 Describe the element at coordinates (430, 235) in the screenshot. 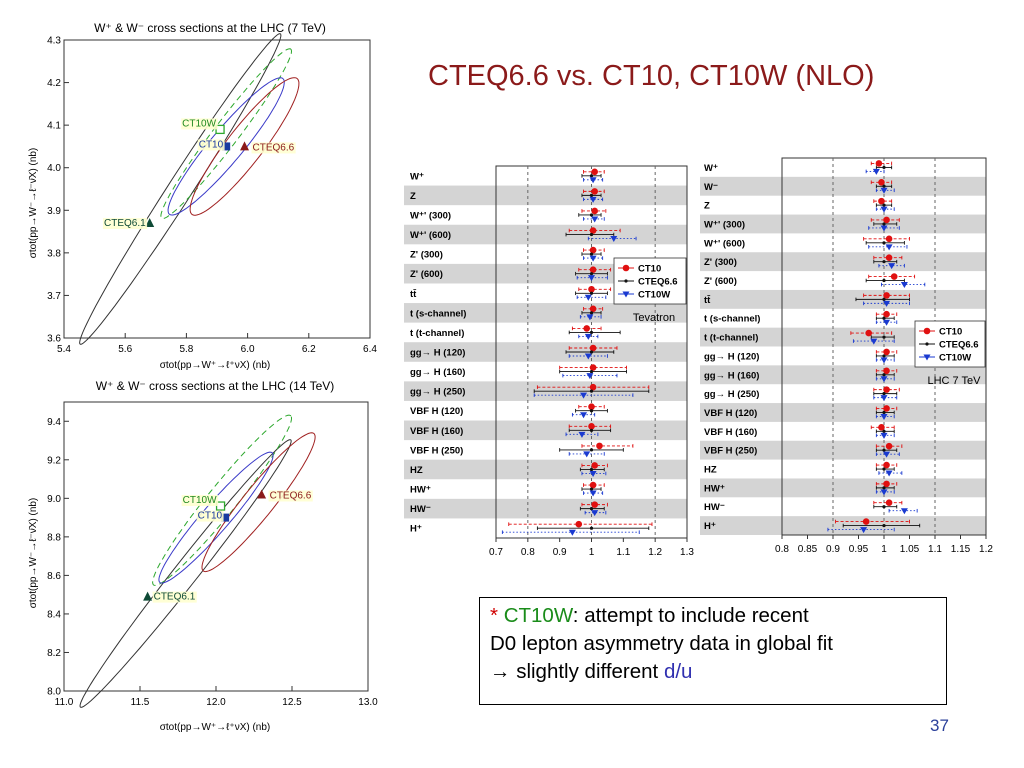

I see `row-label: W⁺' (600)` at that location.